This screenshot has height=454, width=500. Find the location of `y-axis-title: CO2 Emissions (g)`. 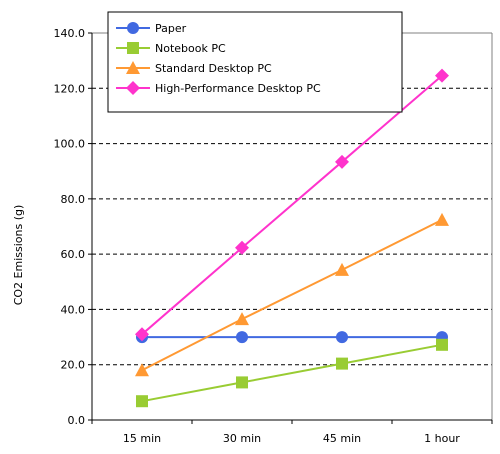

y-axis-title: CO2 Emissions (g) is located at coordinates (18, 255).